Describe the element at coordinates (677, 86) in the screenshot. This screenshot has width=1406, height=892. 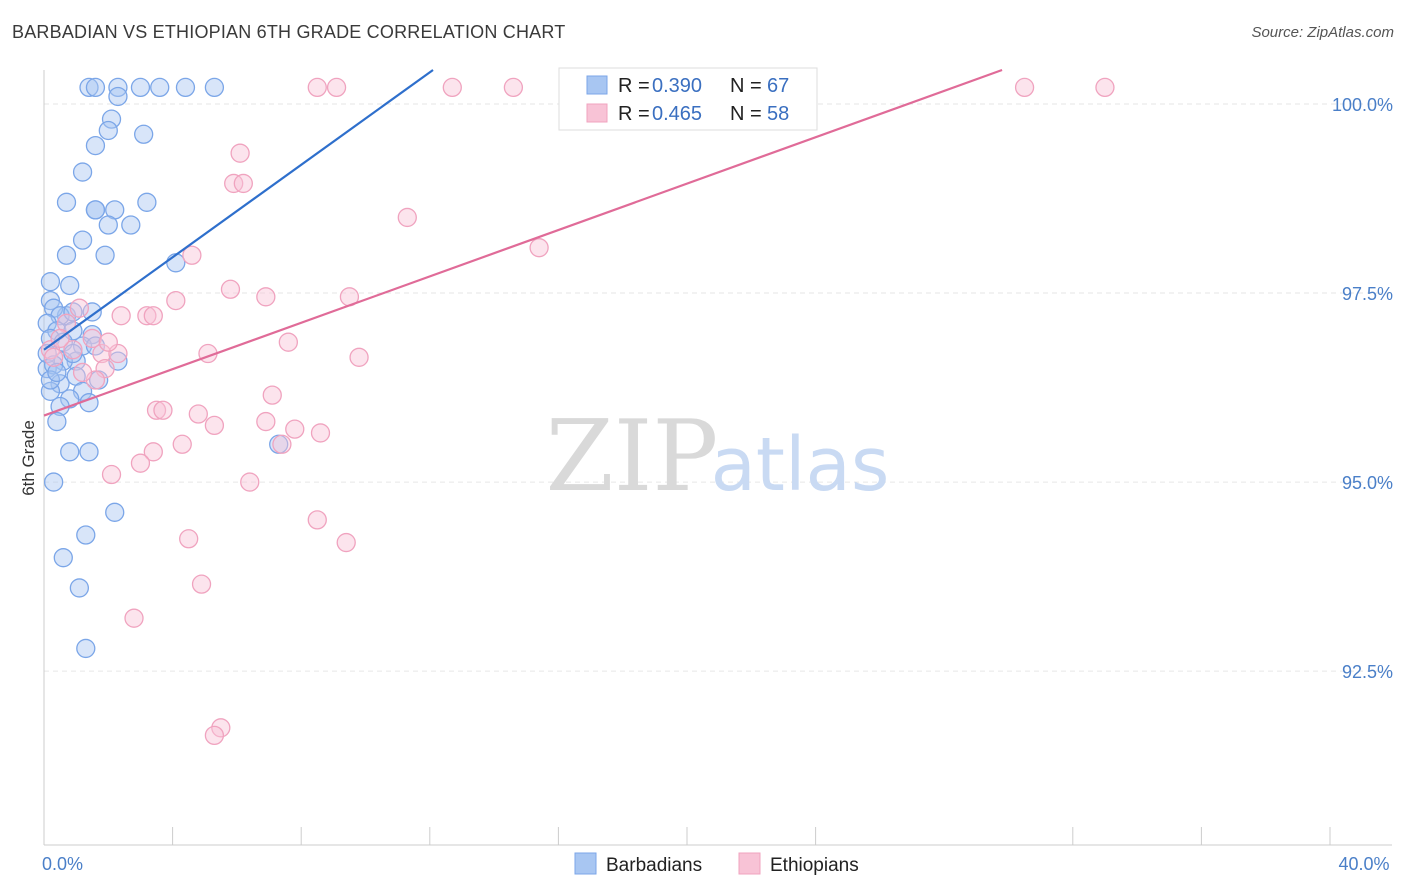
I see `legend-r-value-barbadians: 0.390` at that location.